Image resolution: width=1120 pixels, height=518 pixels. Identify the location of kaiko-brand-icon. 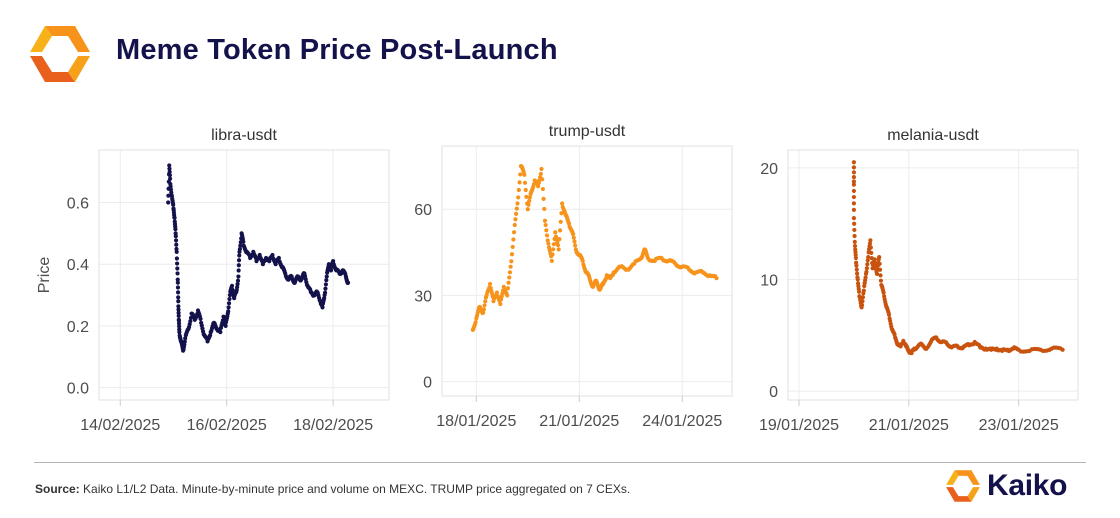
(963, 486).